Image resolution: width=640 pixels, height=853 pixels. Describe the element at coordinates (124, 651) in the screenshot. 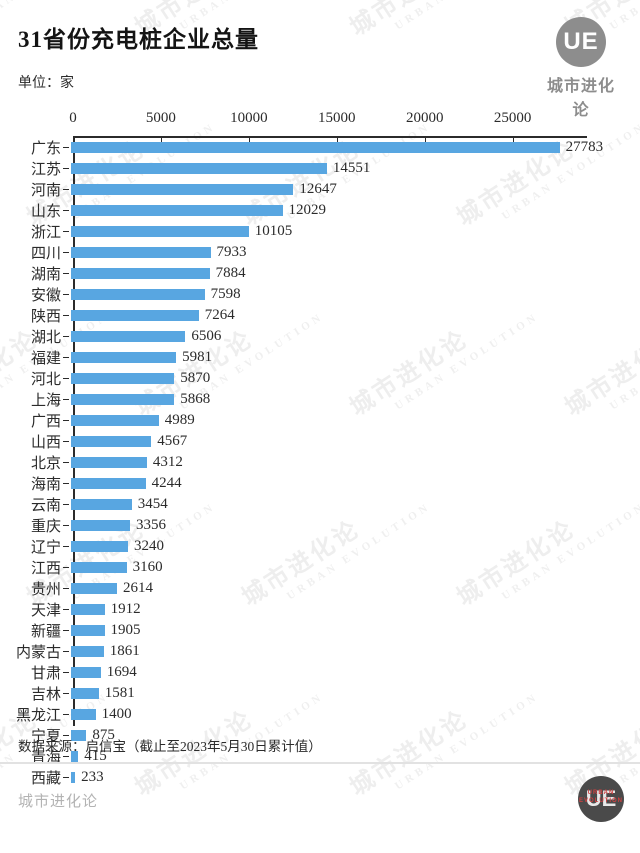

I see `value-label: 1861` at that location.